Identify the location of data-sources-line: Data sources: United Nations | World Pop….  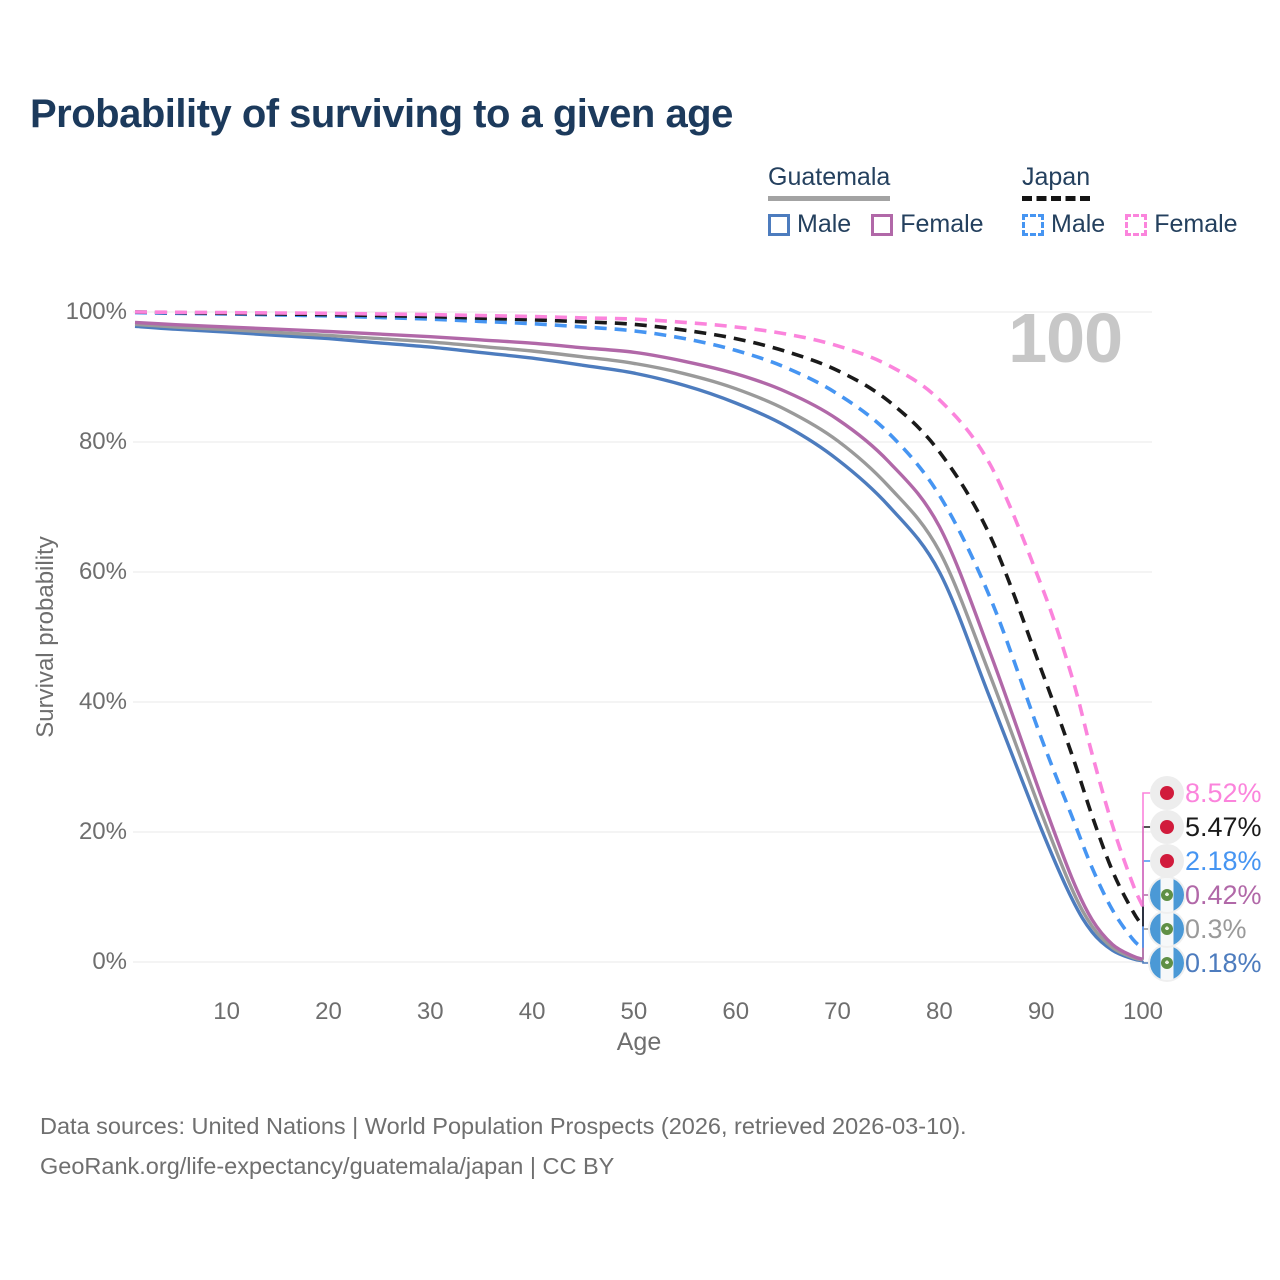
(503, 1126).